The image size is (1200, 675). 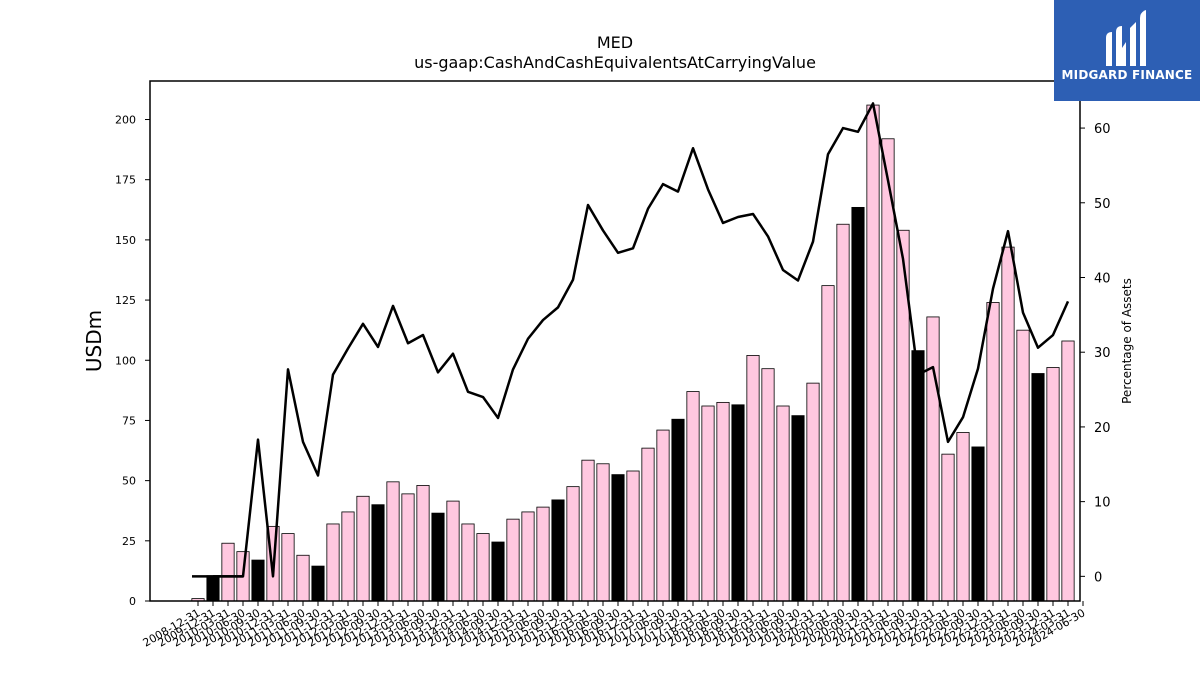 I want to click on y2-tick-label: 40, so click(x=1102, y=278).